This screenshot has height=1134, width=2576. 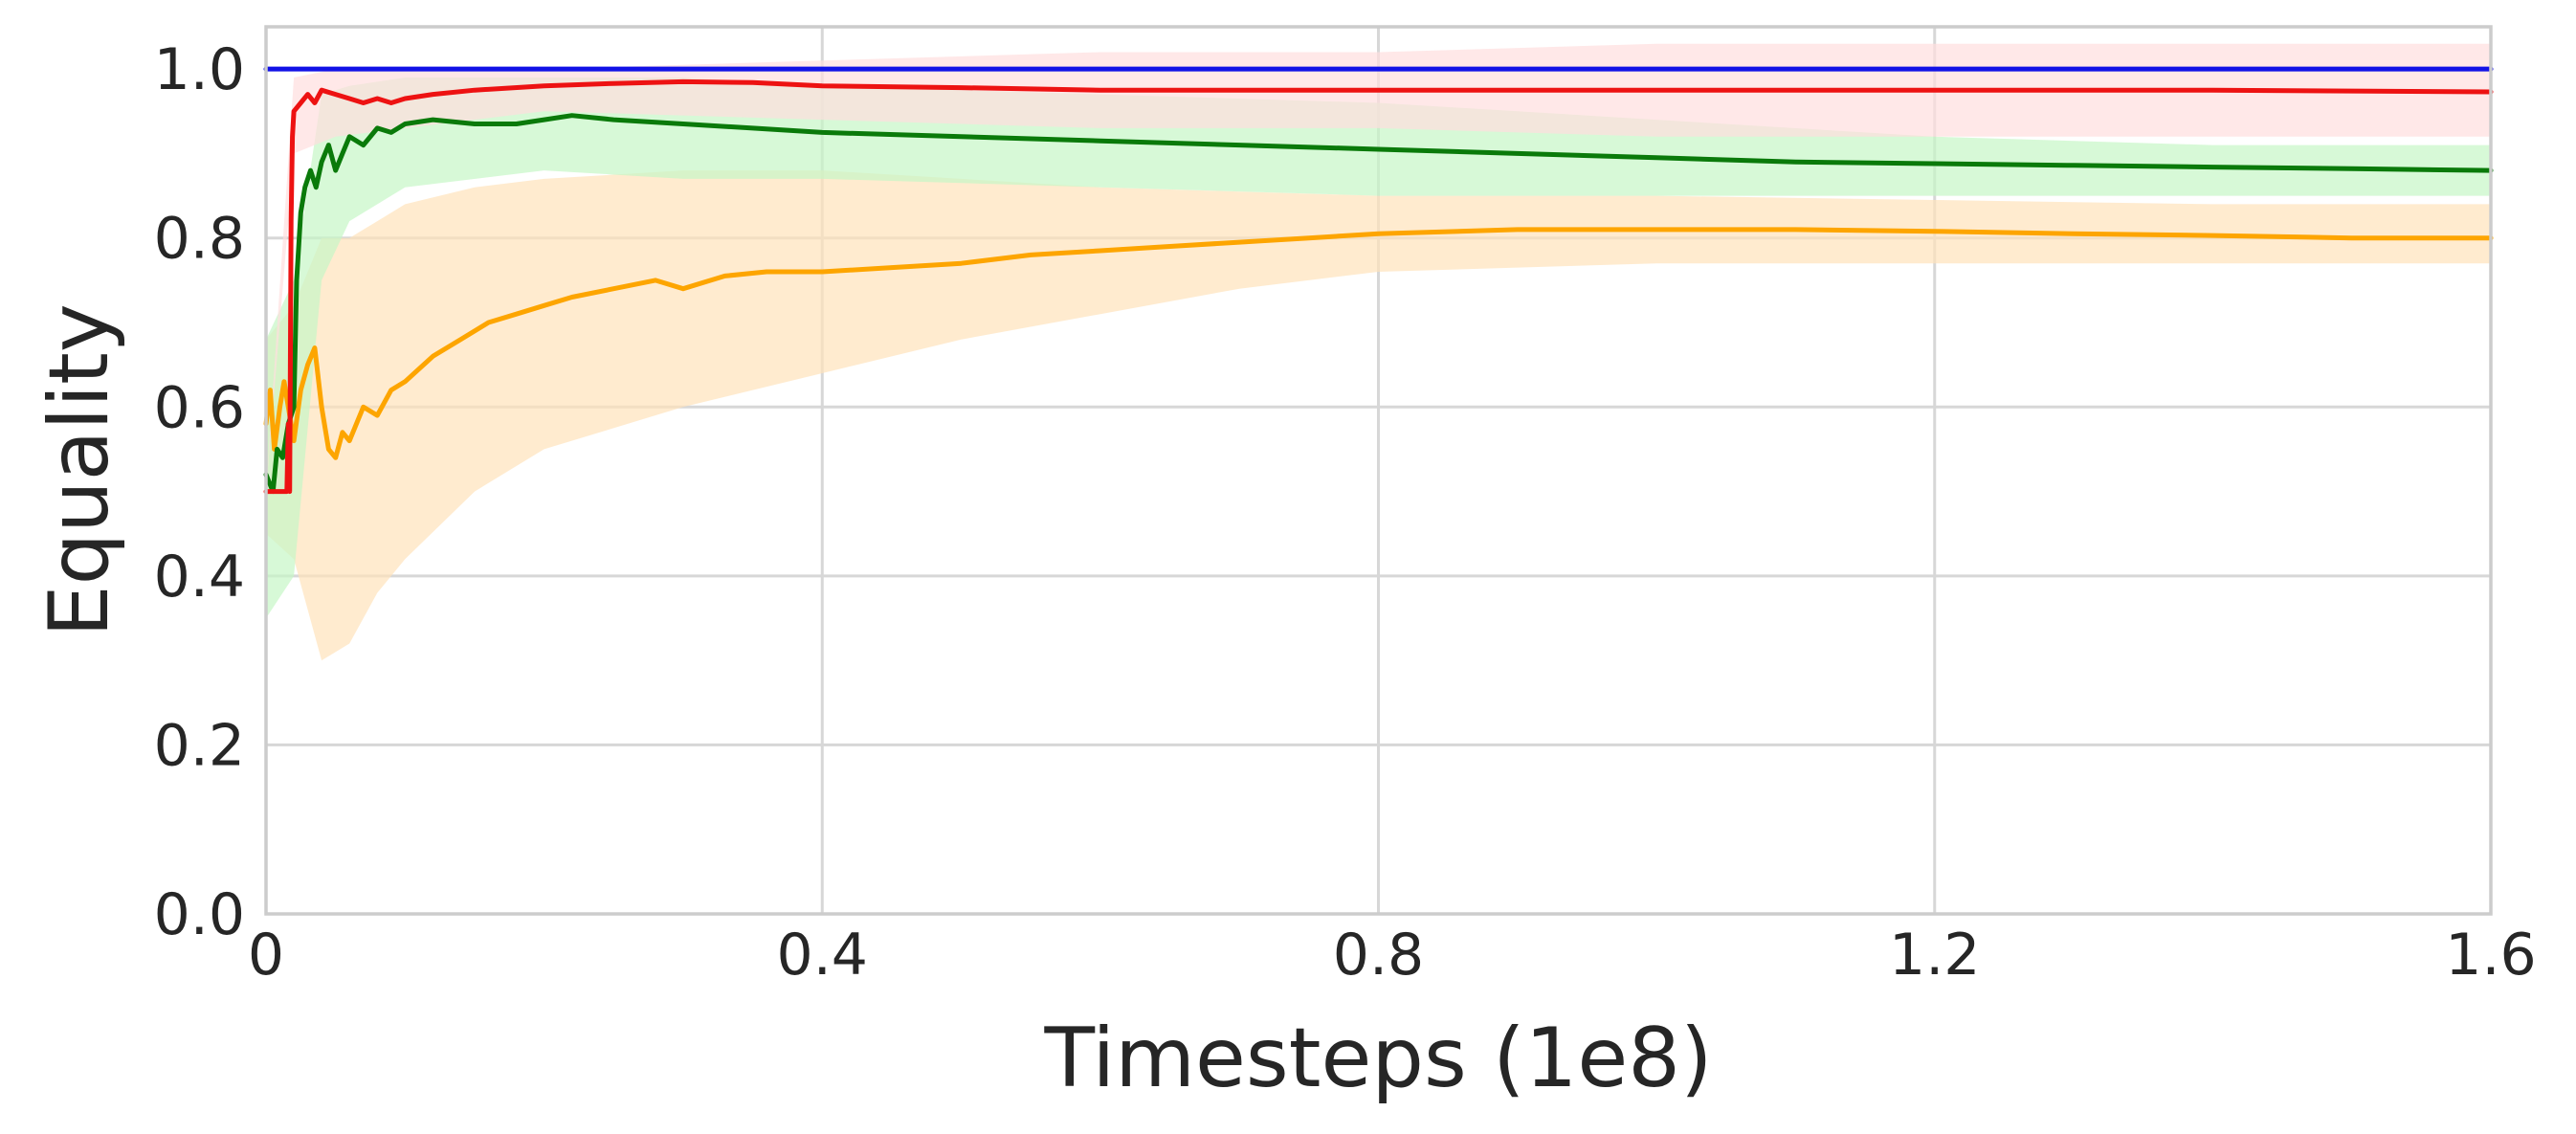 I want to click on y-tick-label: 0.8, so click(x=199, y=239).